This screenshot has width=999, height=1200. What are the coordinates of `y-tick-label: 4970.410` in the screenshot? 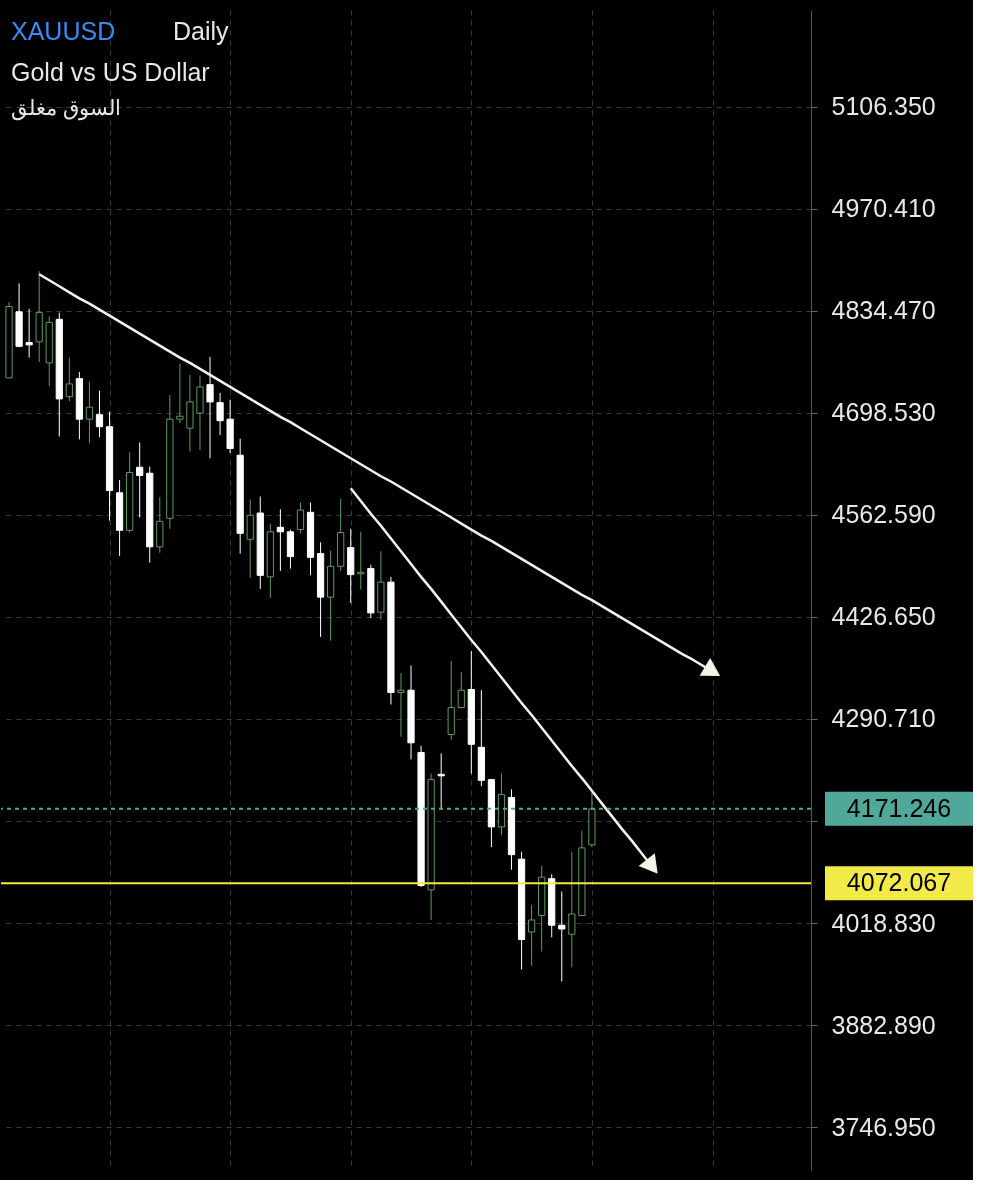 It's located at (883, 208).